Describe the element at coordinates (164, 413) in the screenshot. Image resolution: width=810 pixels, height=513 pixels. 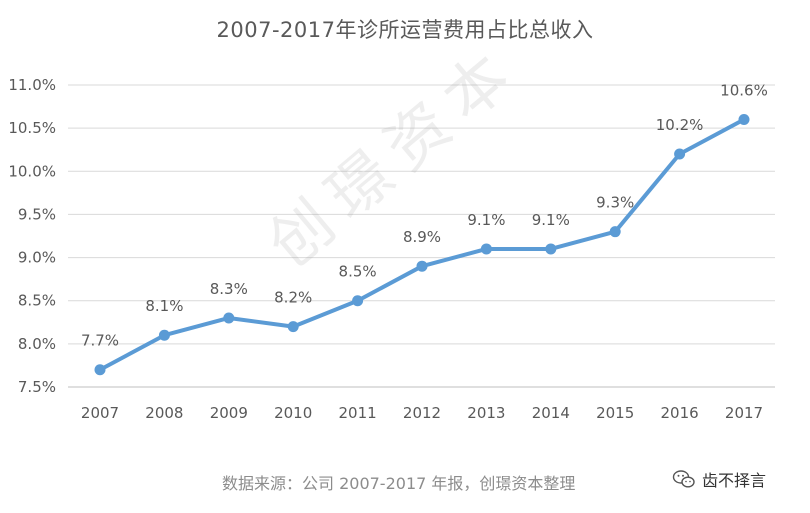
I see `x-tick-label: 2008` at that location.